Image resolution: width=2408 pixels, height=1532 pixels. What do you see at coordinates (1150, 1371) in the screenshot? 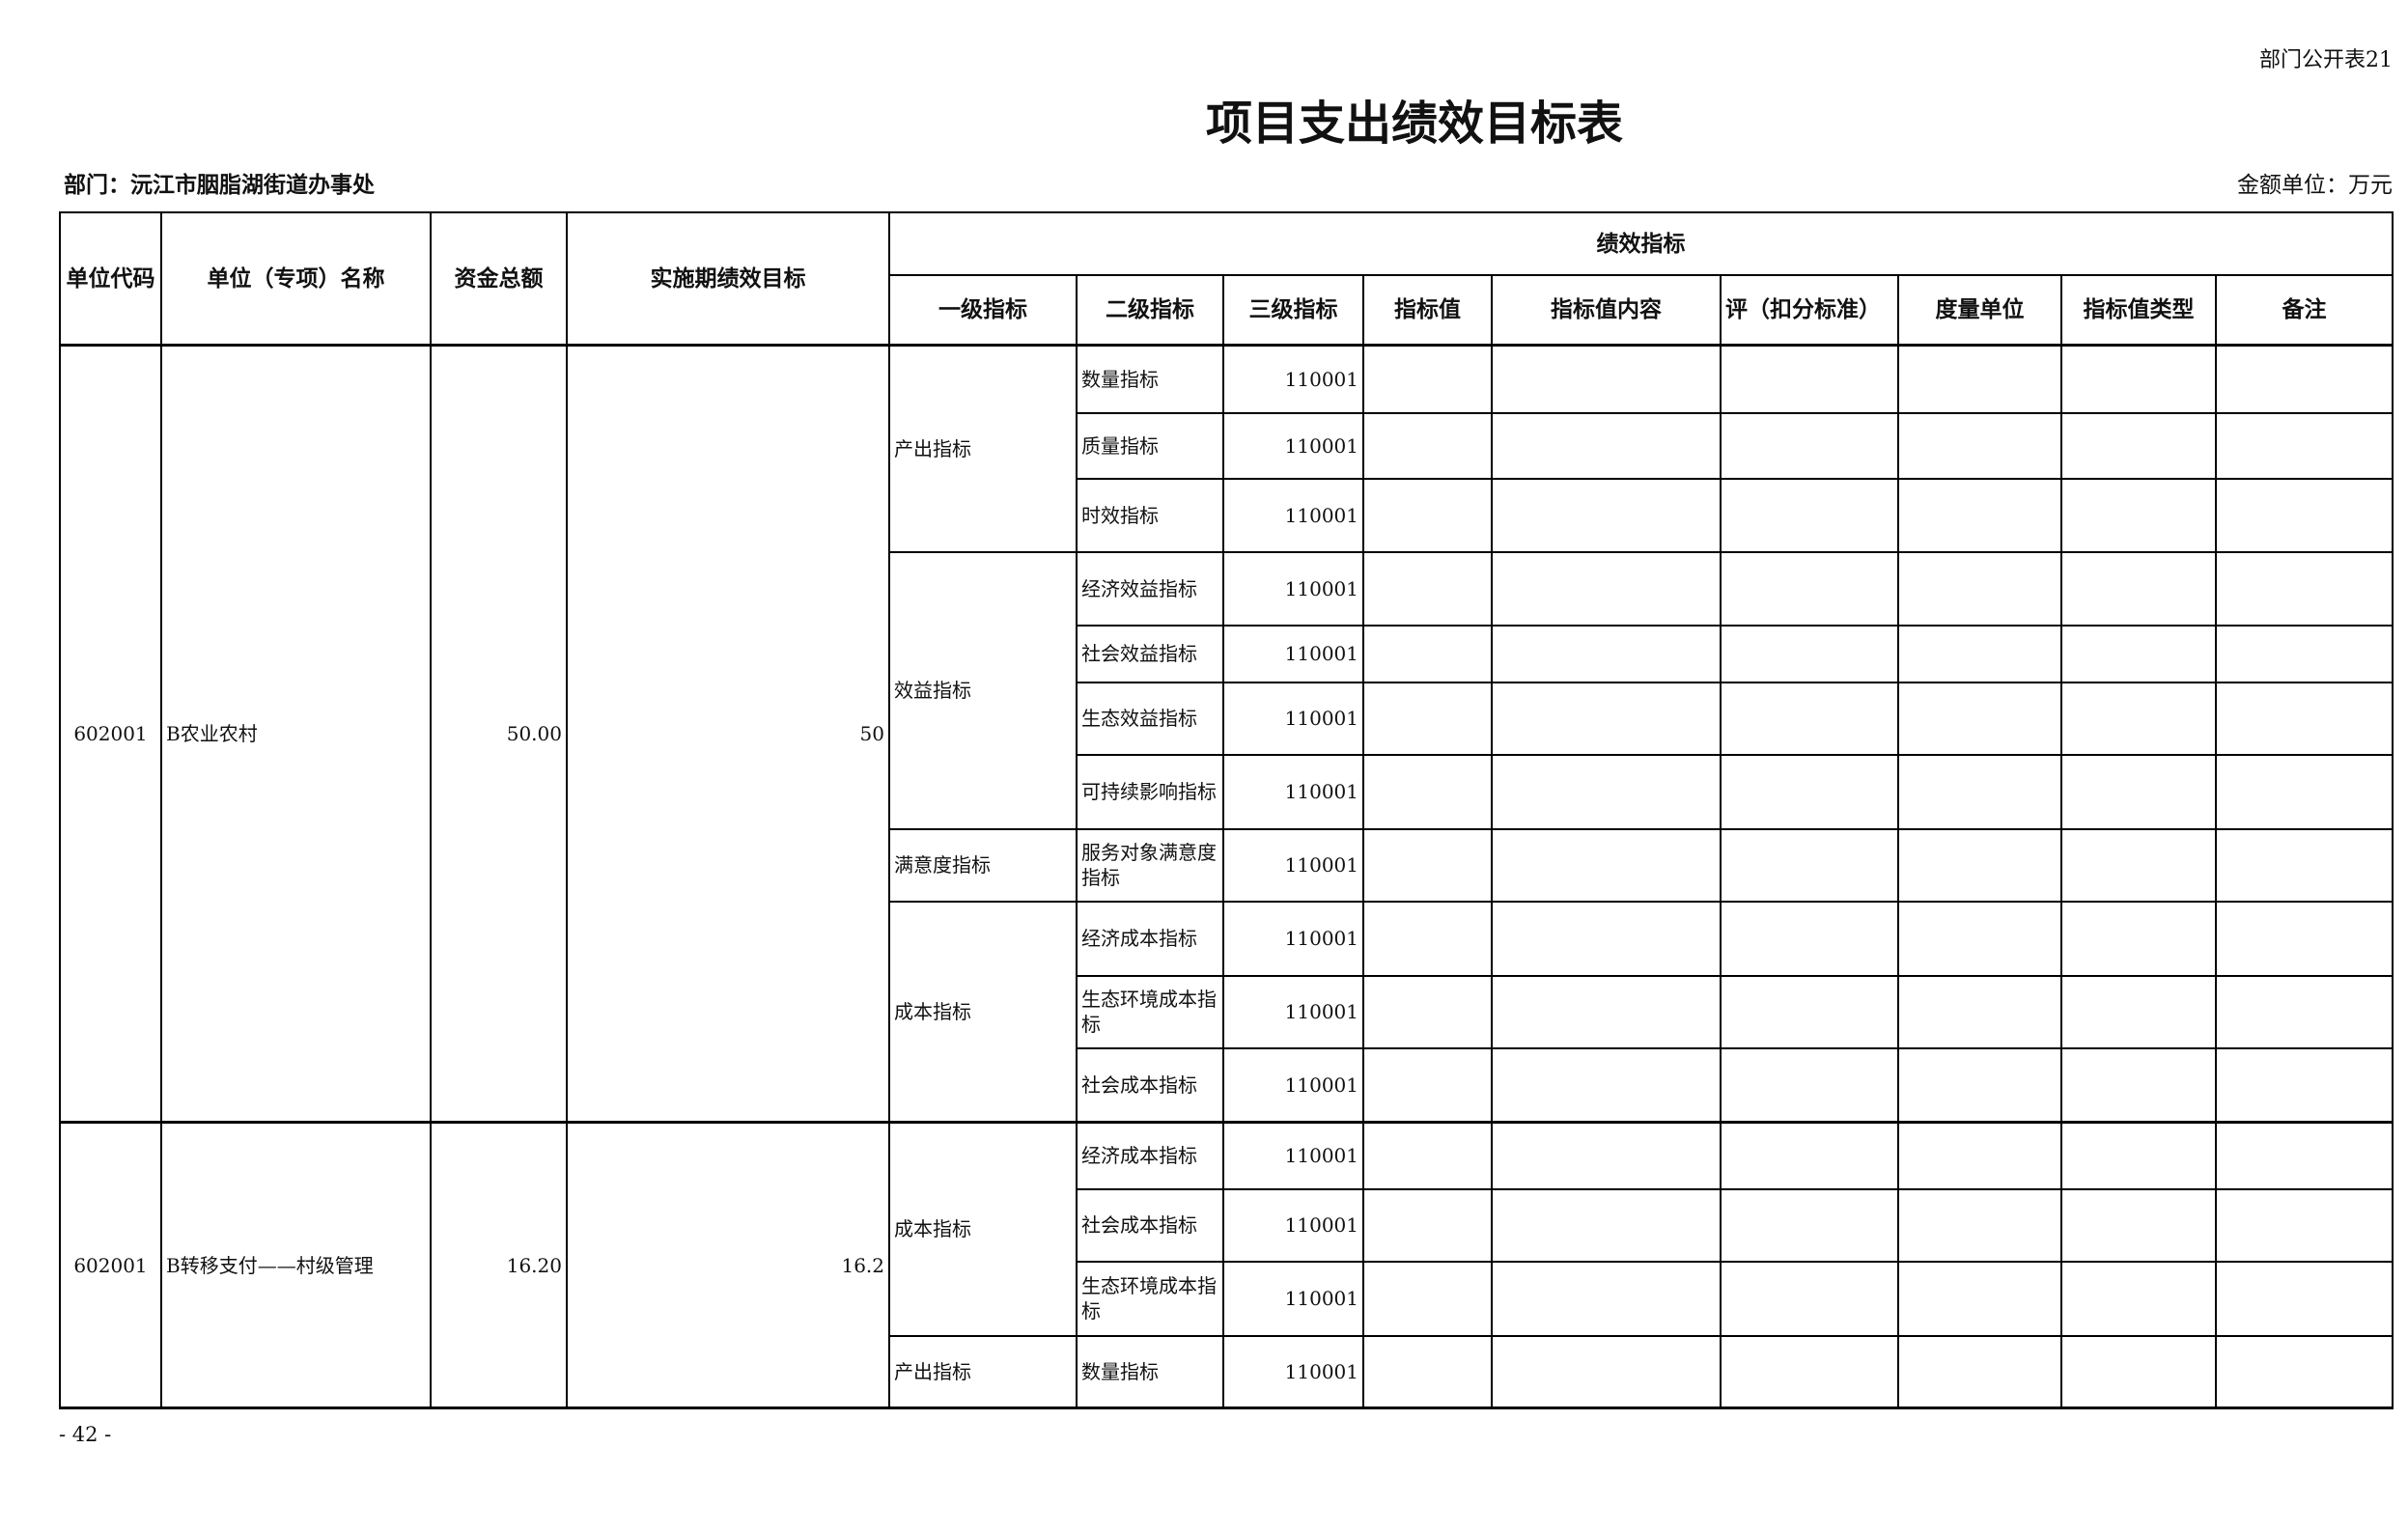
I see `level2-indicator-cell: 数量指标` at bounding box center [1150, 1371].